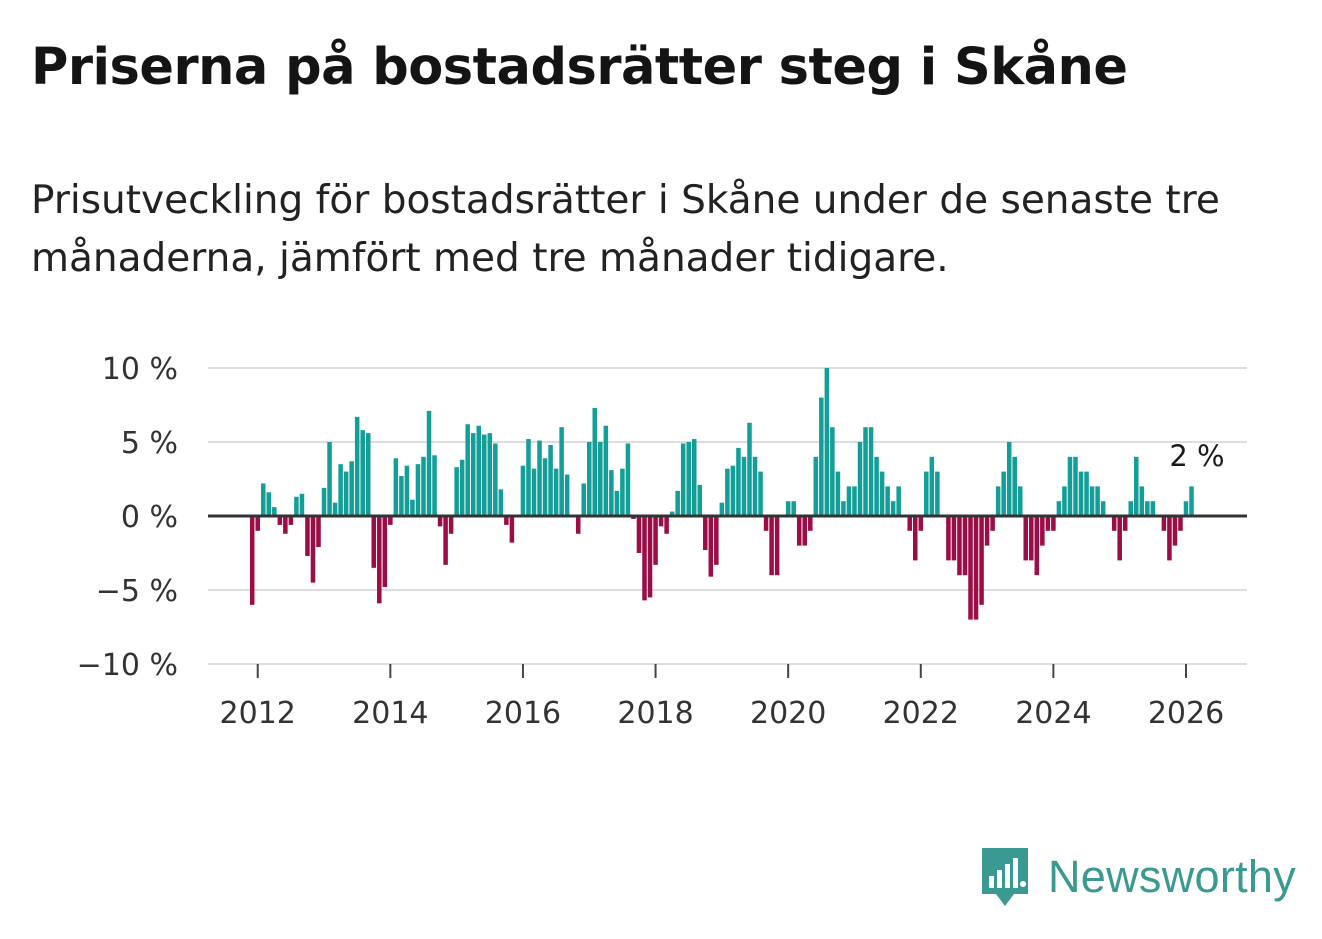 The image size is (1322, 939). Describe the element at coordinates (127, 665) in the screenshot. I see `y-tick-label: −10 %` at that location.